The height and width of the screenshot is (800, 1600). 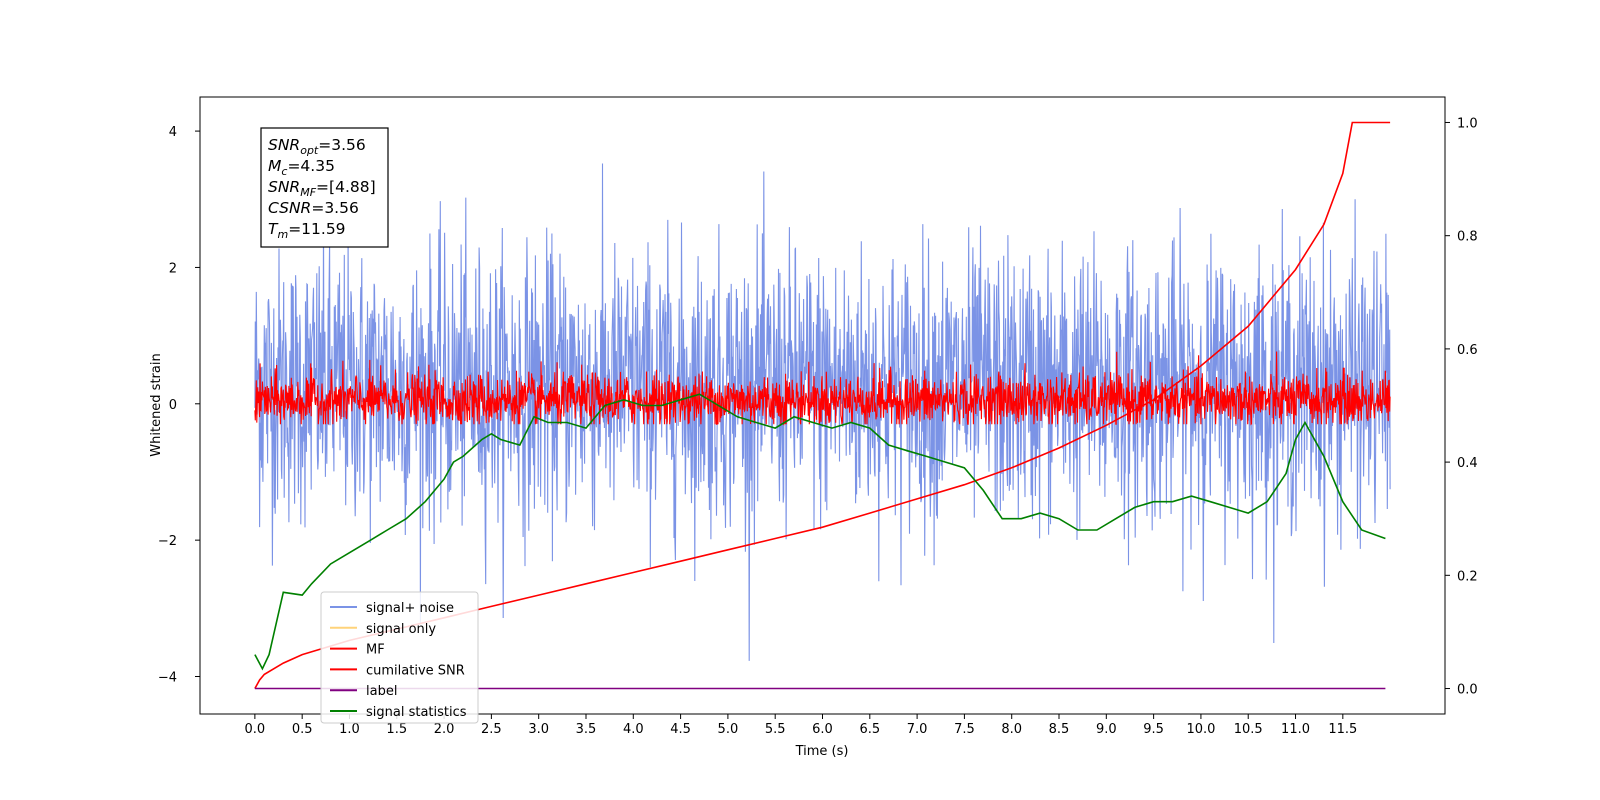 What do you see at coordinates (444, 729) in the screenshot?
I see `x-tick-label: 2.0` at bounding box center [444, 729].